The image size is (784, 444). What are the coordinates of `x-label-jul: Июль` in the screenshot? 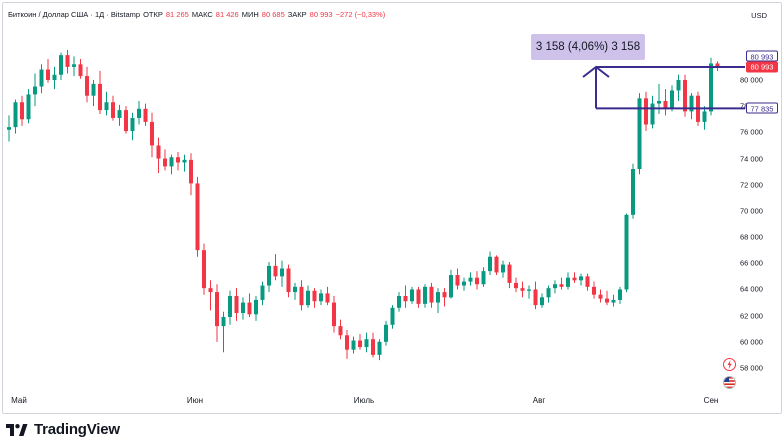 It's located at (364, 400).